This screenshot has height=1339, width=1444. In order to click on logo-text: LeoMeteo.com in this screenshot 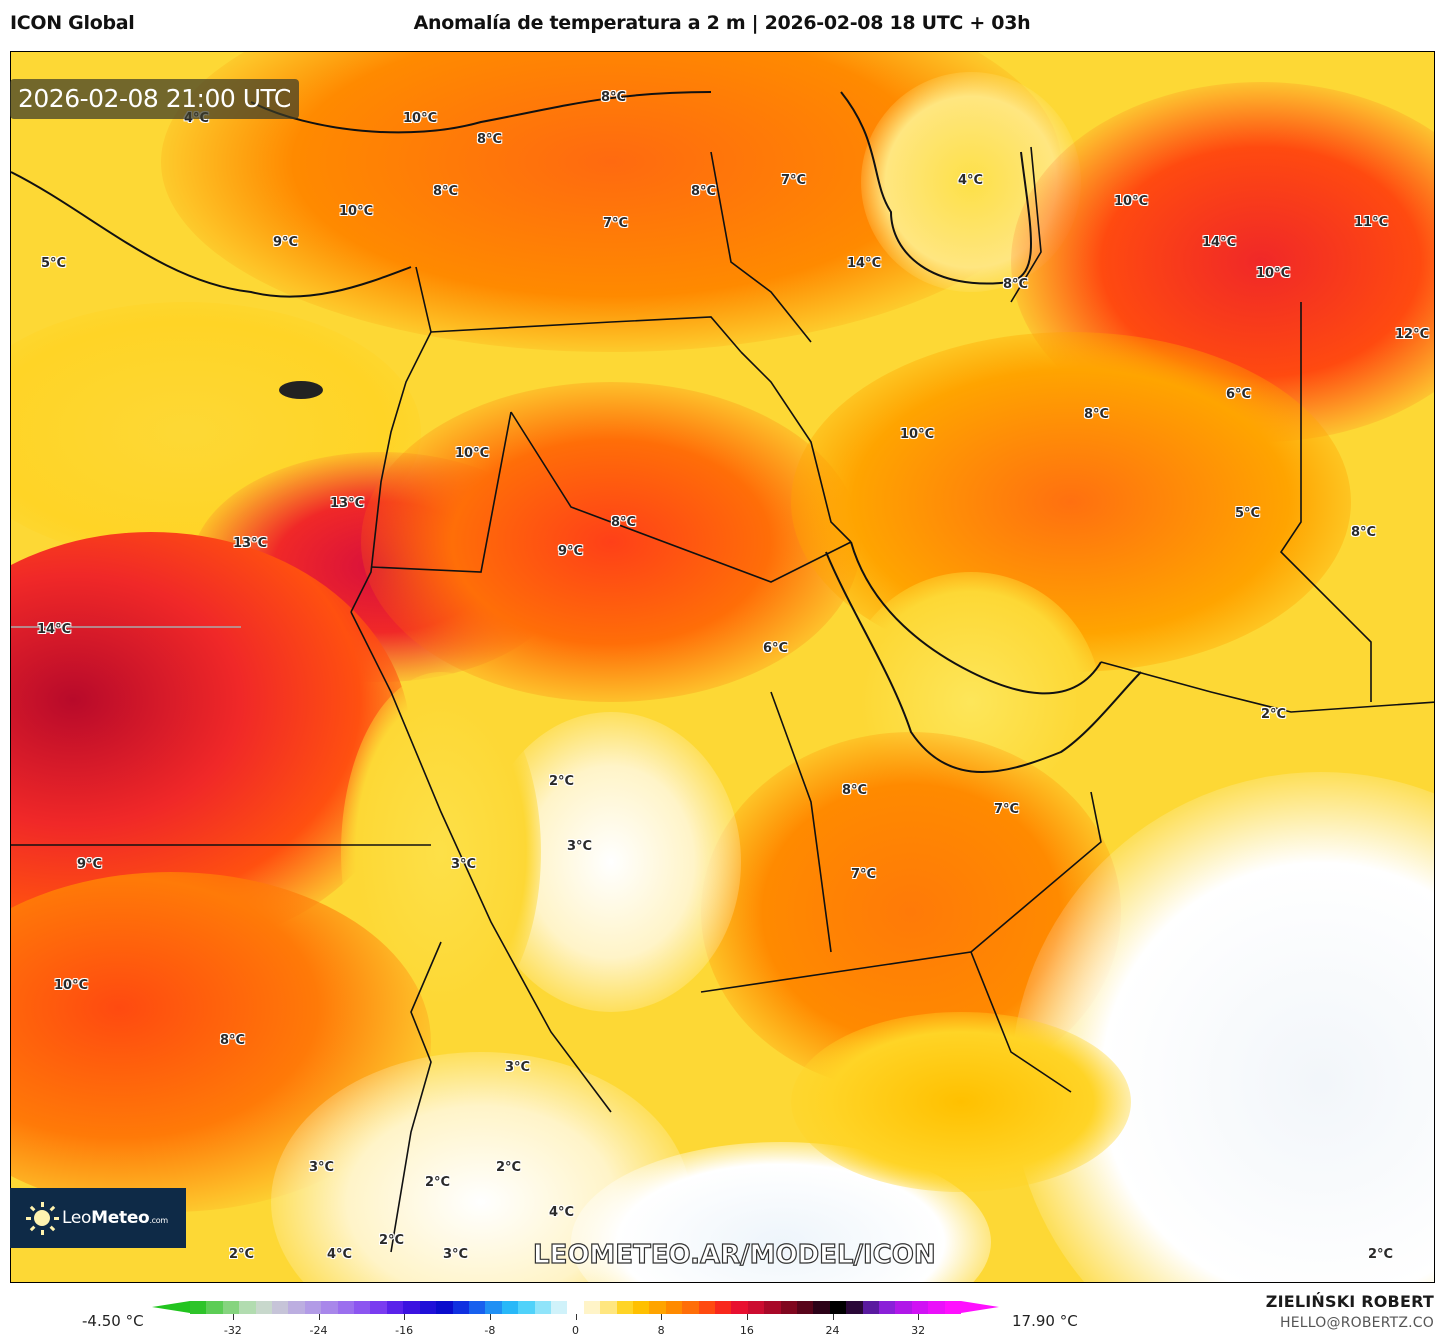, I will do `click(115, 1218)`.